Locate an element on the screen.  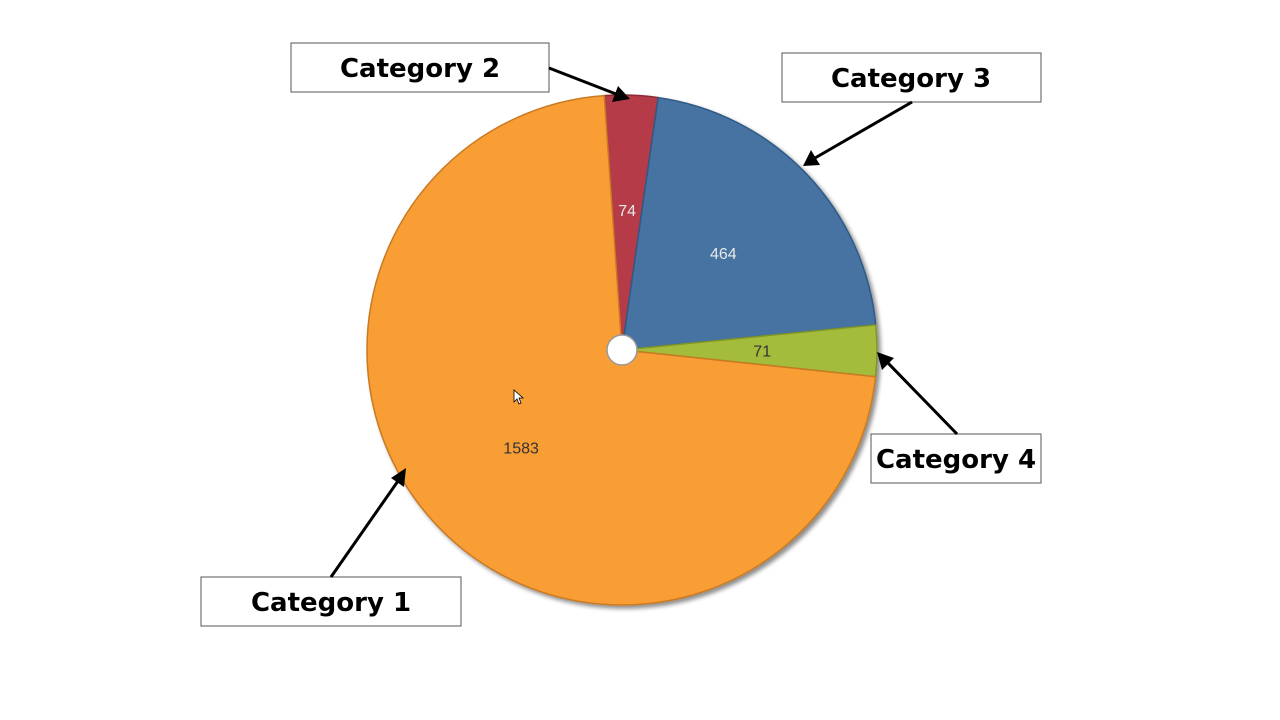
value-label-category-4: 71 is located at coordinates (762, 352).